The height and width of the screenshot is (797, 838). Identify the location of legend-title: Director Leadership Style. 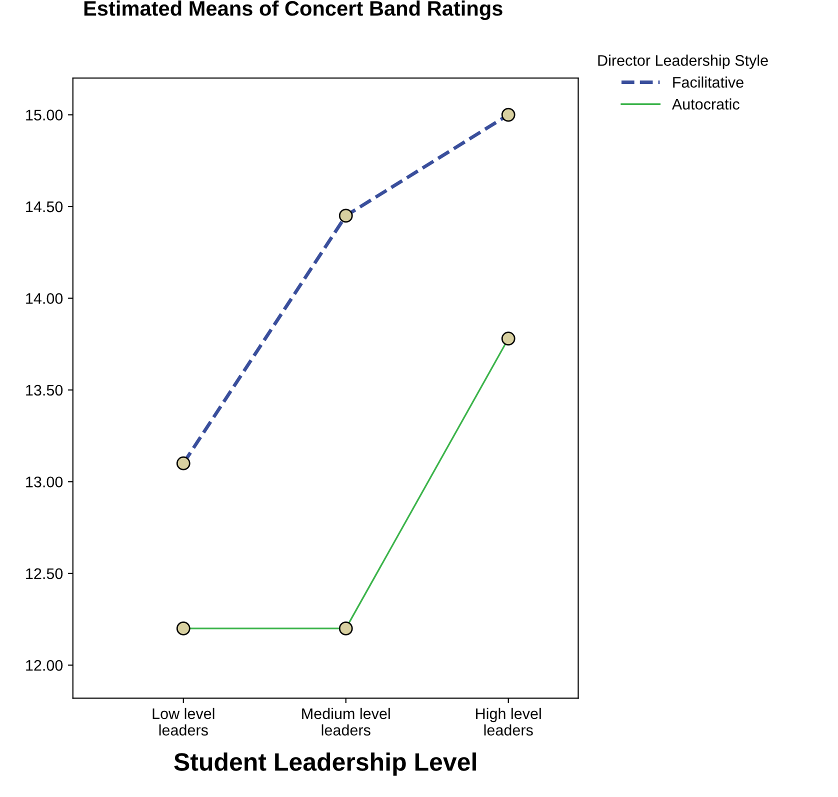
(683, 61).